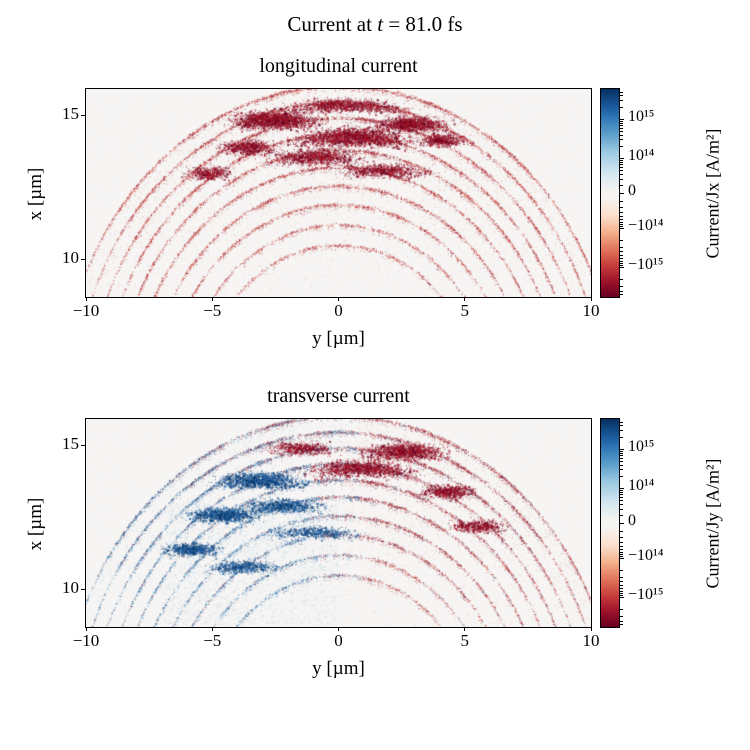 The image size is (750, 750). Describe the element at coordinates (712, 523) in the screenshot. I see `colorbar-label-transverse: Current/Jy [A/m²]` at that location.